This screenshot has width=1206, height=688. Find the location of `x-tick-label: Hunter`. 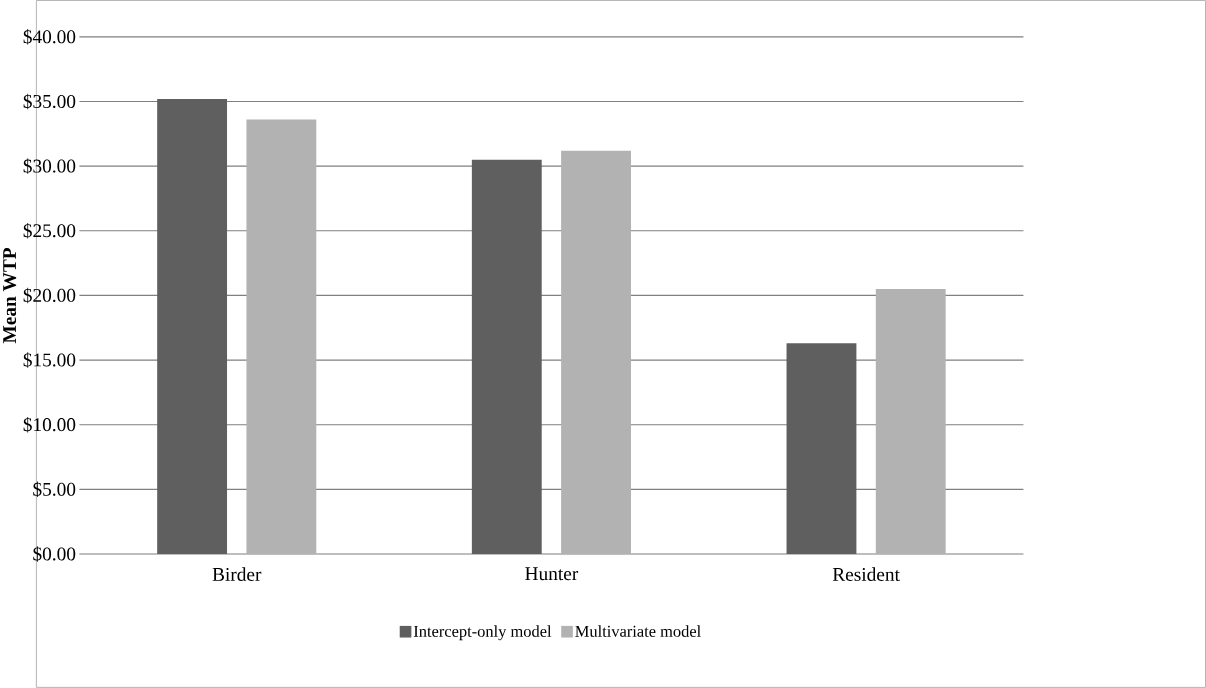

x-tick-label: Hunter is located at coordinates (552, 574).